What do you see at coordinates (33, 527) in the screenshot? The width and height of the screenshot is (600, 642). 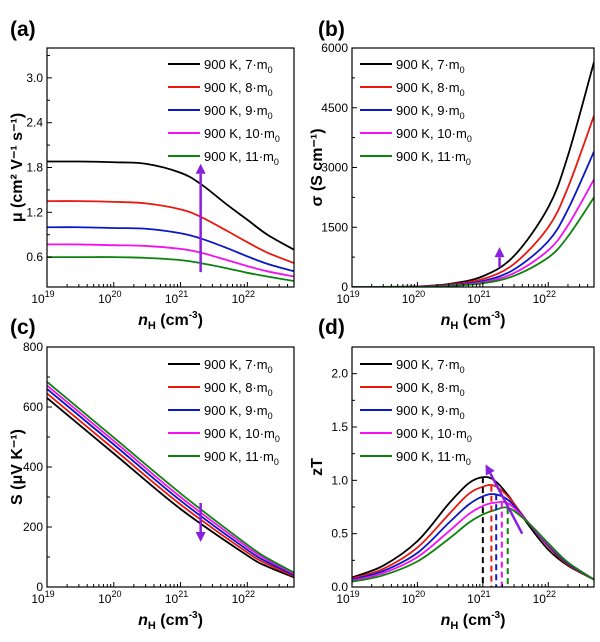 I see `y-tick-label: 200` at bounding box center [33, 527].